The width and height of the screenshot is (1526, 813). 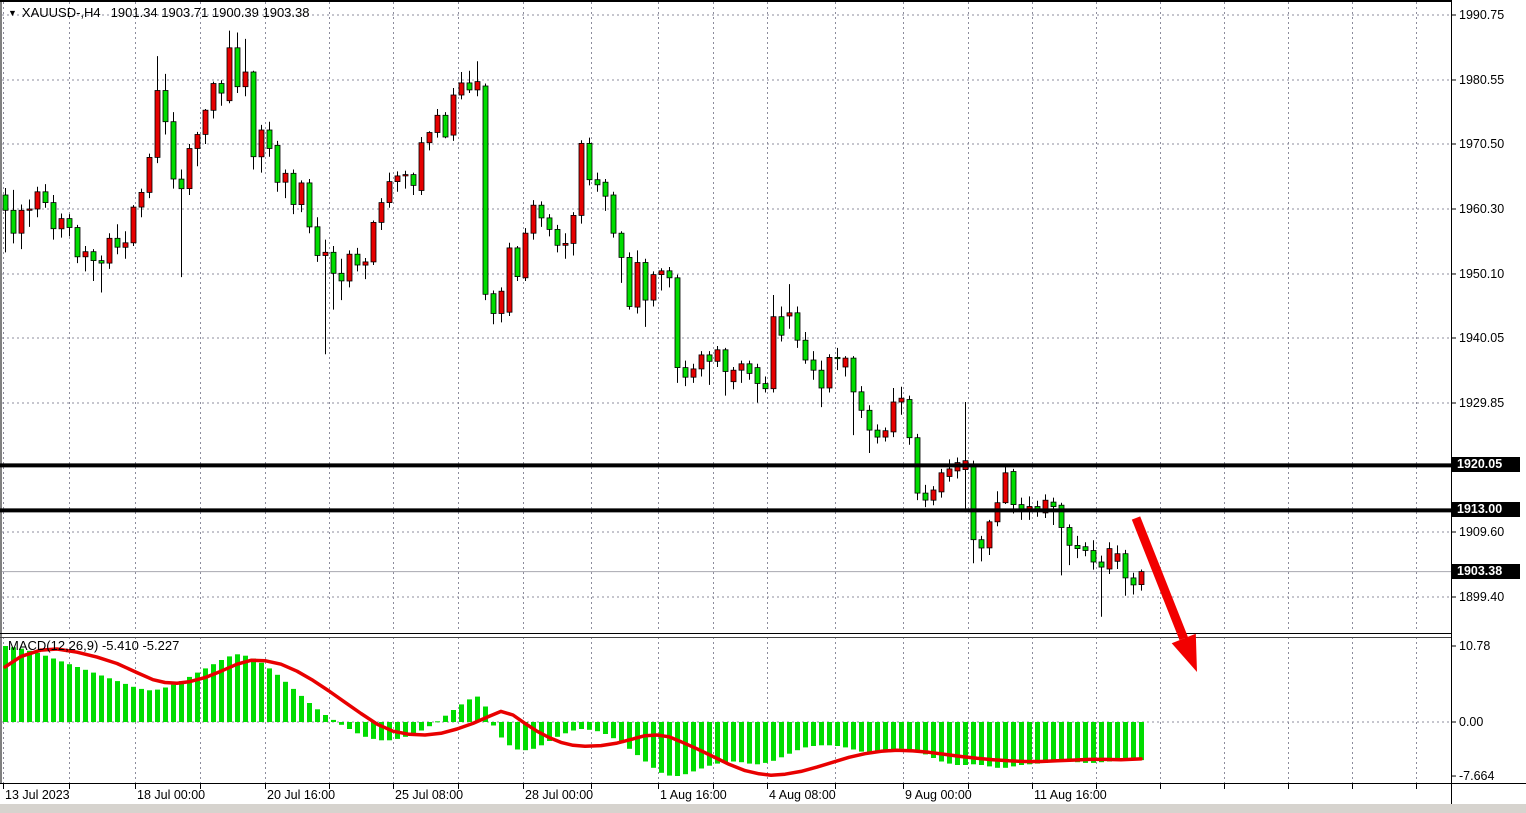 What do you see at coordinates (12, 13) in the screenshot?
I see `collapse-triangle-icon: ▼` at bounding box center [12, 13].